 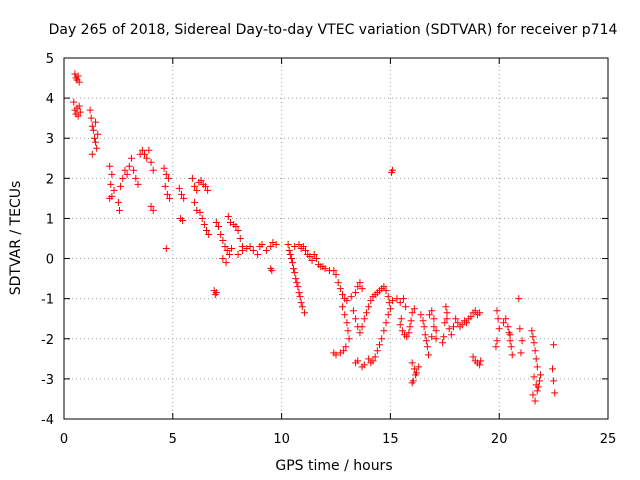 What do you see at coordinates (47, 340) in the screenshot?
I see `y-tick-label: -2` at bounding box center [47, 340].